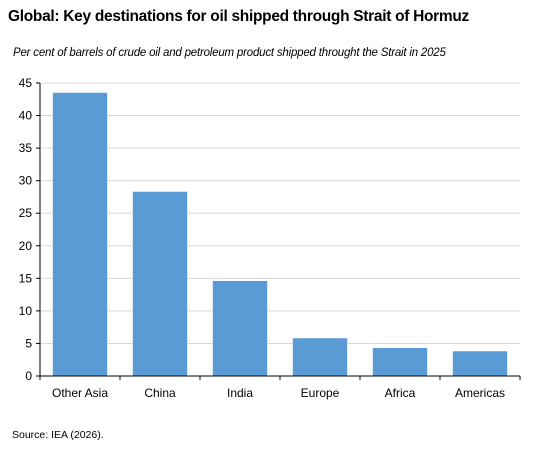  What do you see at coordinates (26, 311) in the screenshot?
I see `y-tick-label: 10` at bounding box center [26, 311].